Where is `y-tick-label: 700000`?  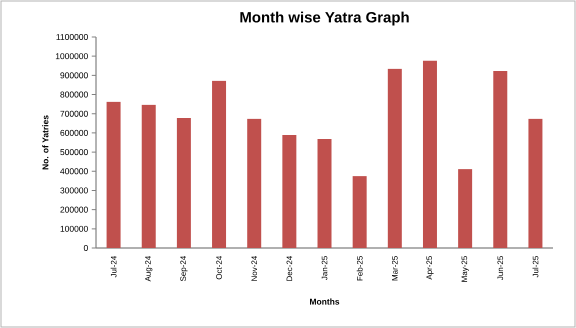
y-tick-label: 700000 is located at coordinates (74, 113).